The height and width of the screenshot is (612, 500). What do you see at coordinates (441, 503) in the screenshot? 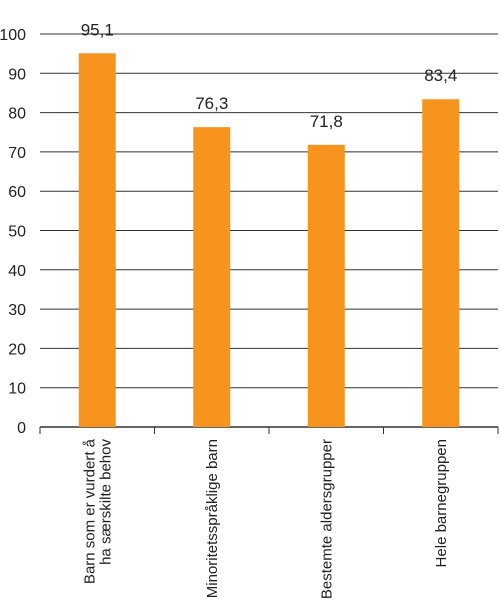
I see `category-label-4: Hele barnegruppen` at bounding box center [441, 503].